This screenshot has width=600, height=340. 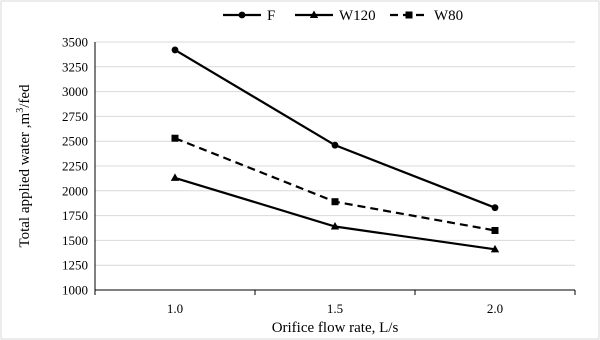 What do you see at coordinates (335, 328) in the screenshot?
I see `x-axis-title: Orifice flow rate, L/s` at bounding box center [335, 328].